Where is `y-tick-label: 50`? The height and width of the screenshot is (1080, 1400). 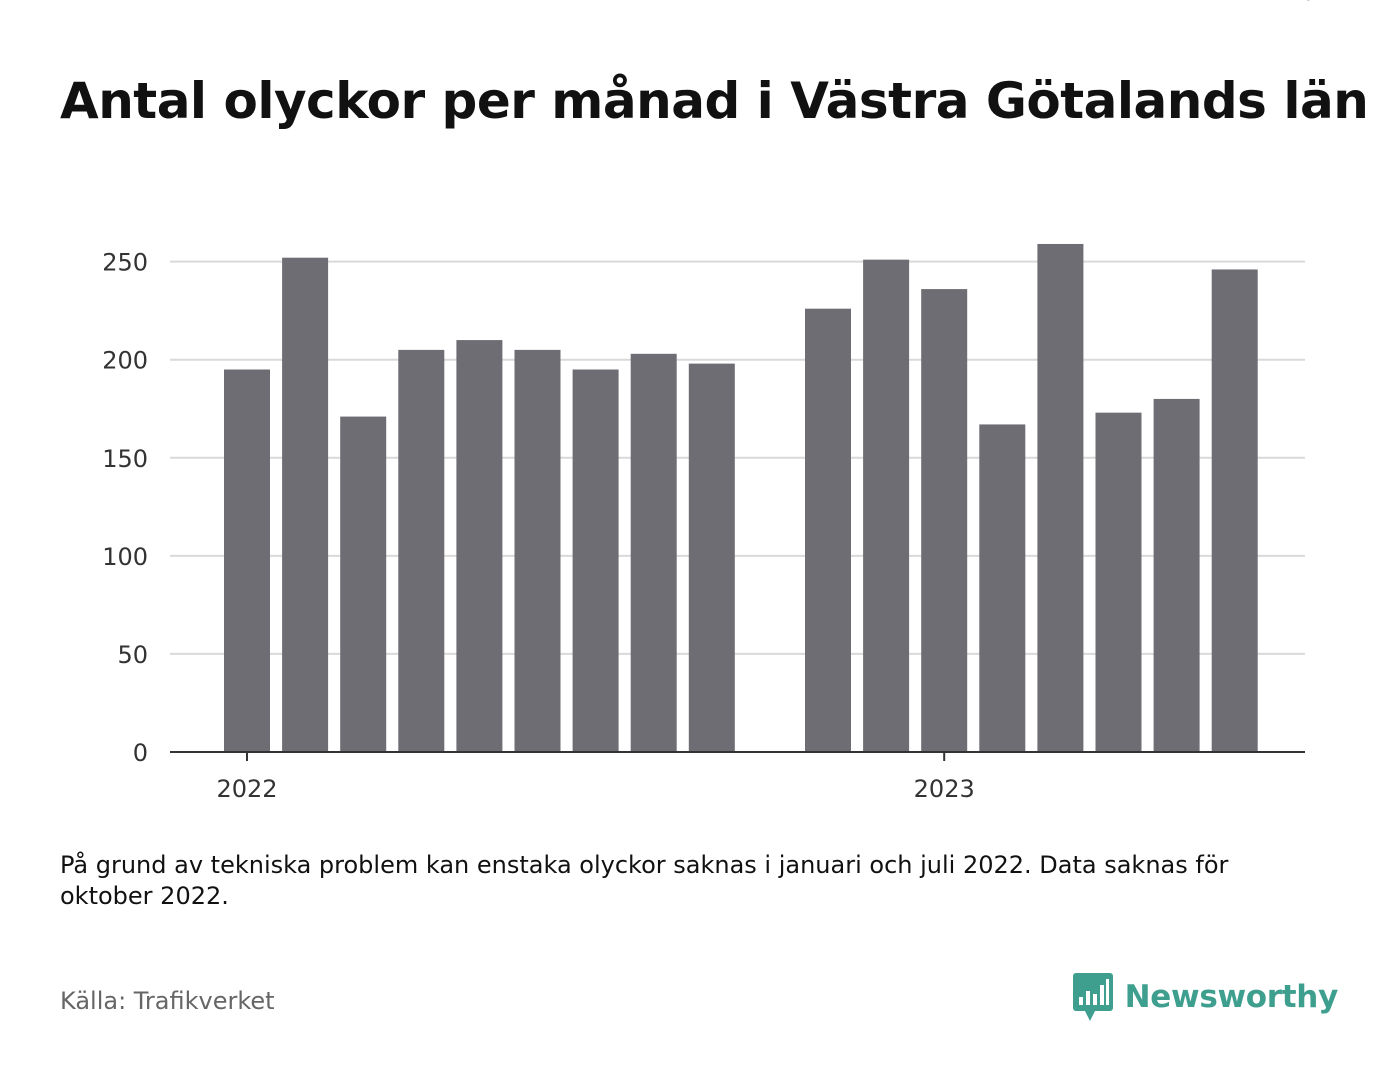 y-tick-label: 50 is located at coordinates (132, 655).